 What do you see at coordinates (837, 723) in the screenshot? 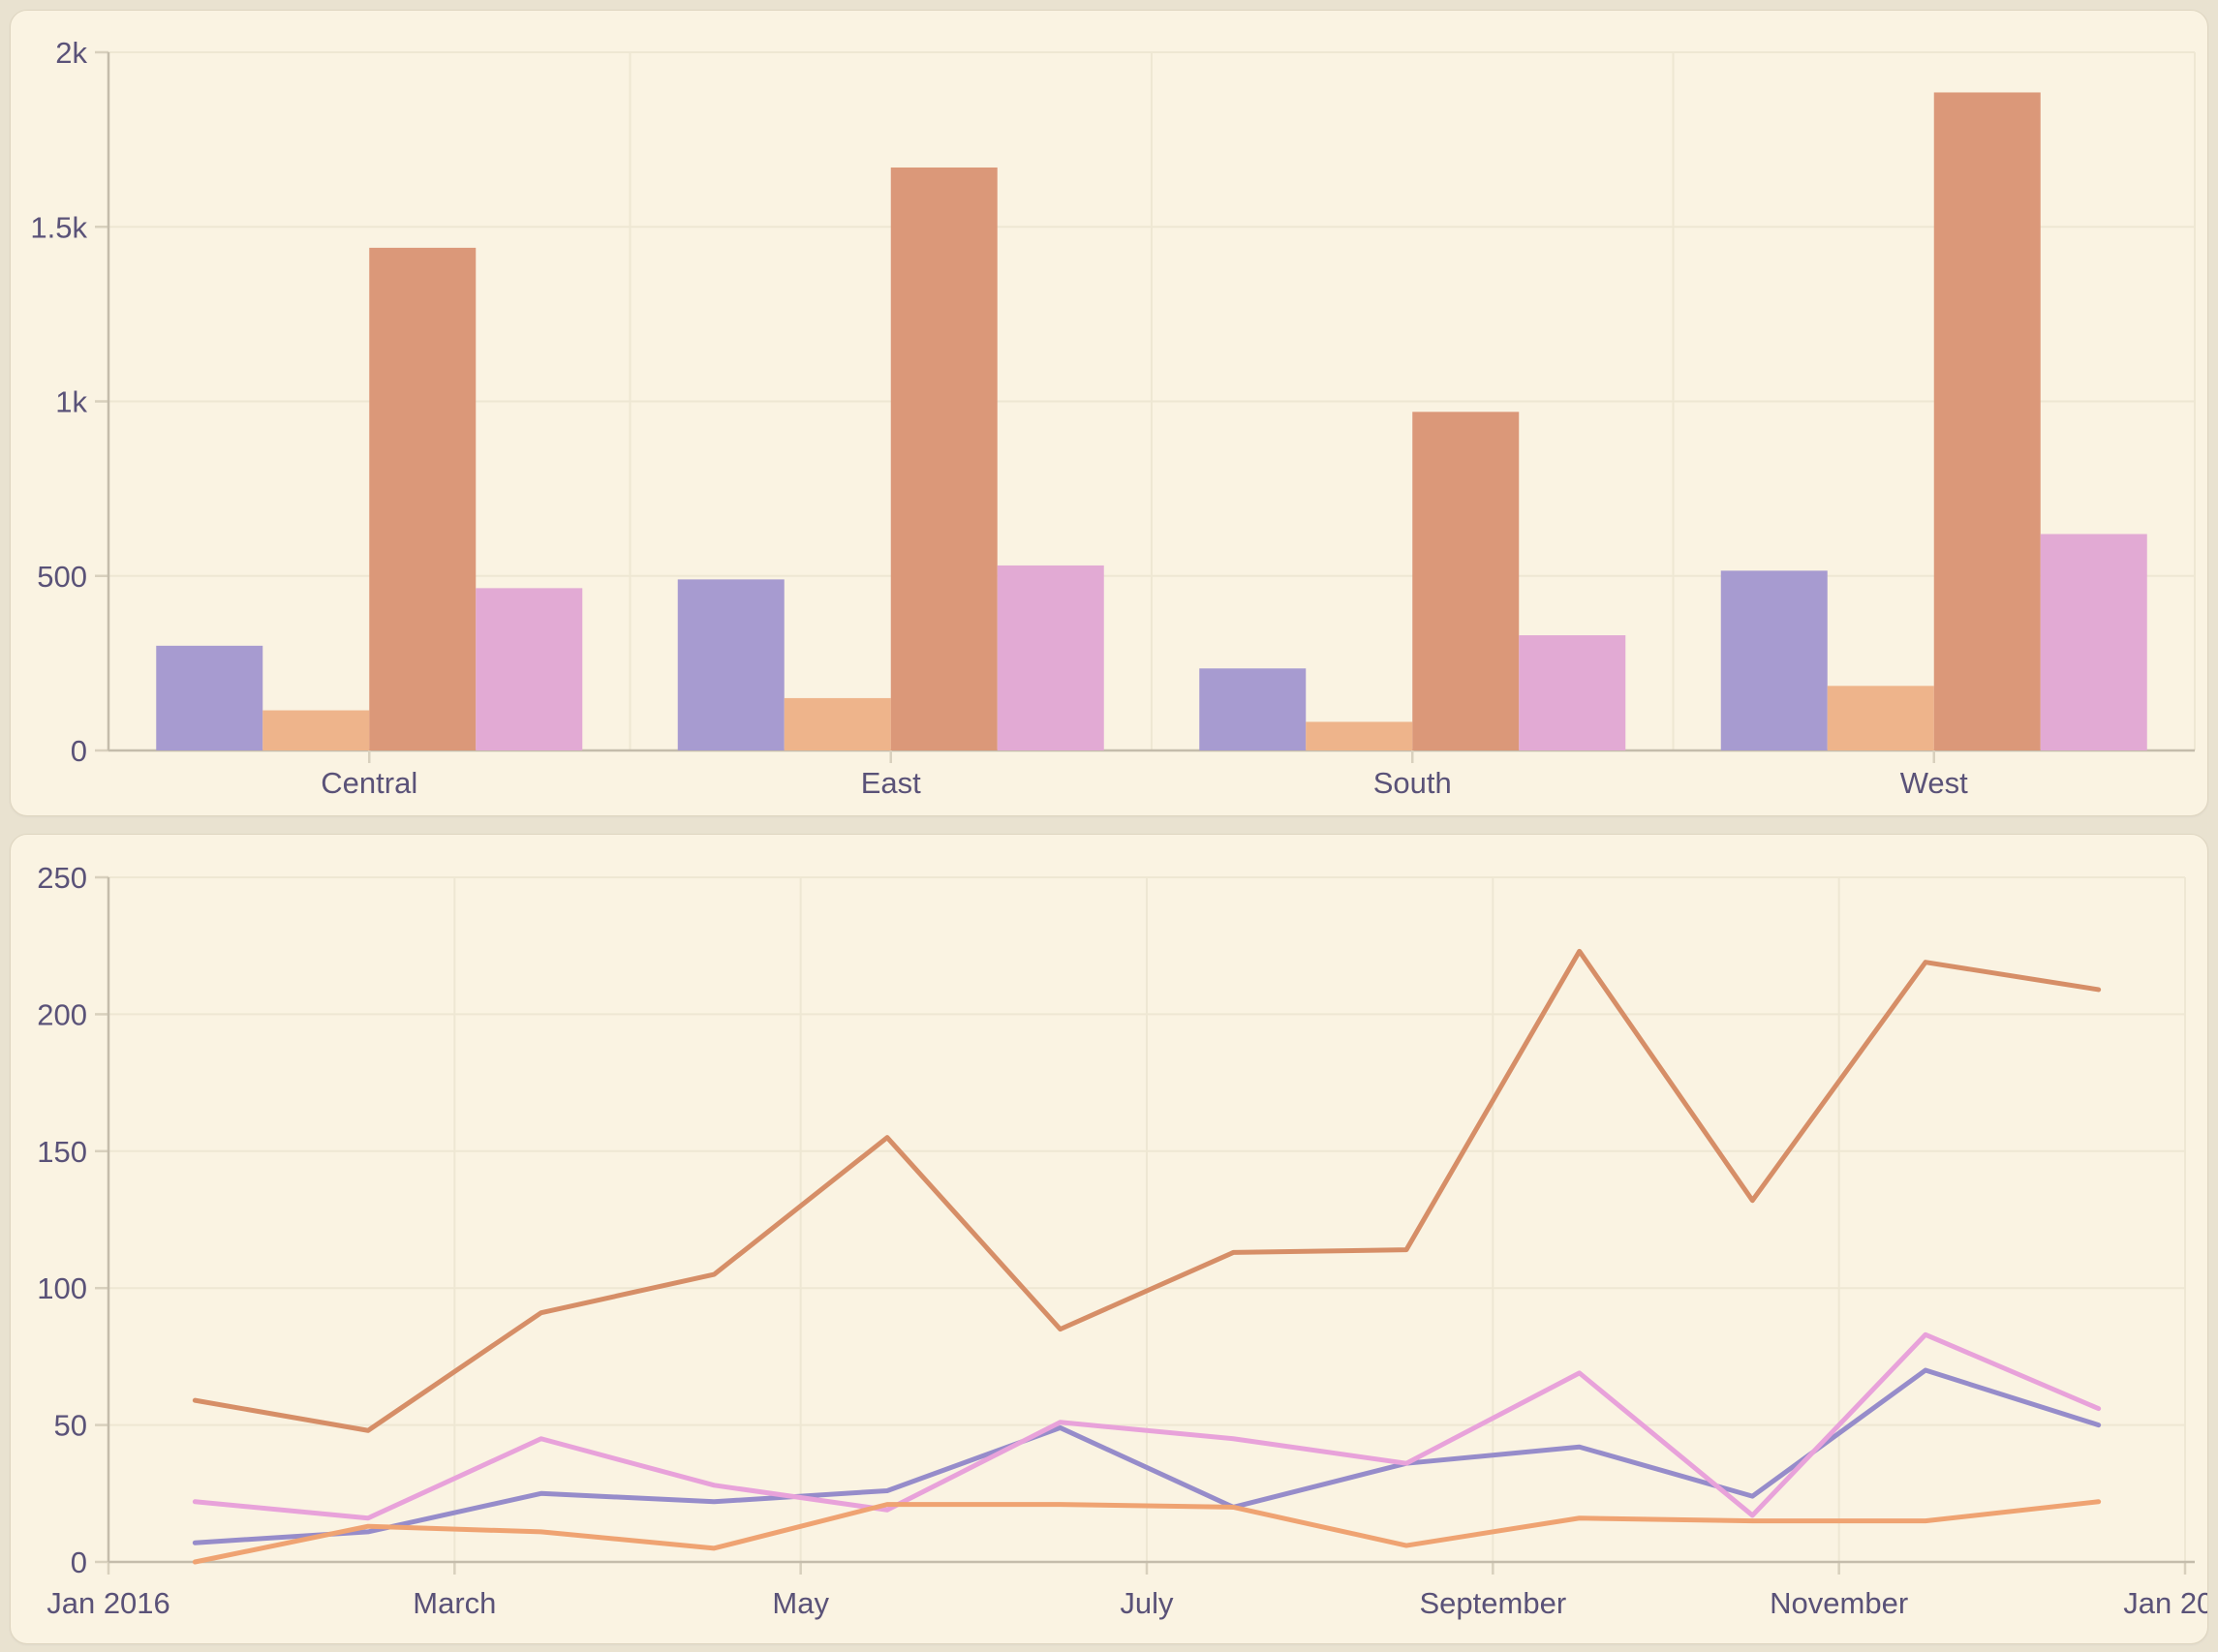
I see `bar-light-orange-series-east` at bounding box center [837, 723].